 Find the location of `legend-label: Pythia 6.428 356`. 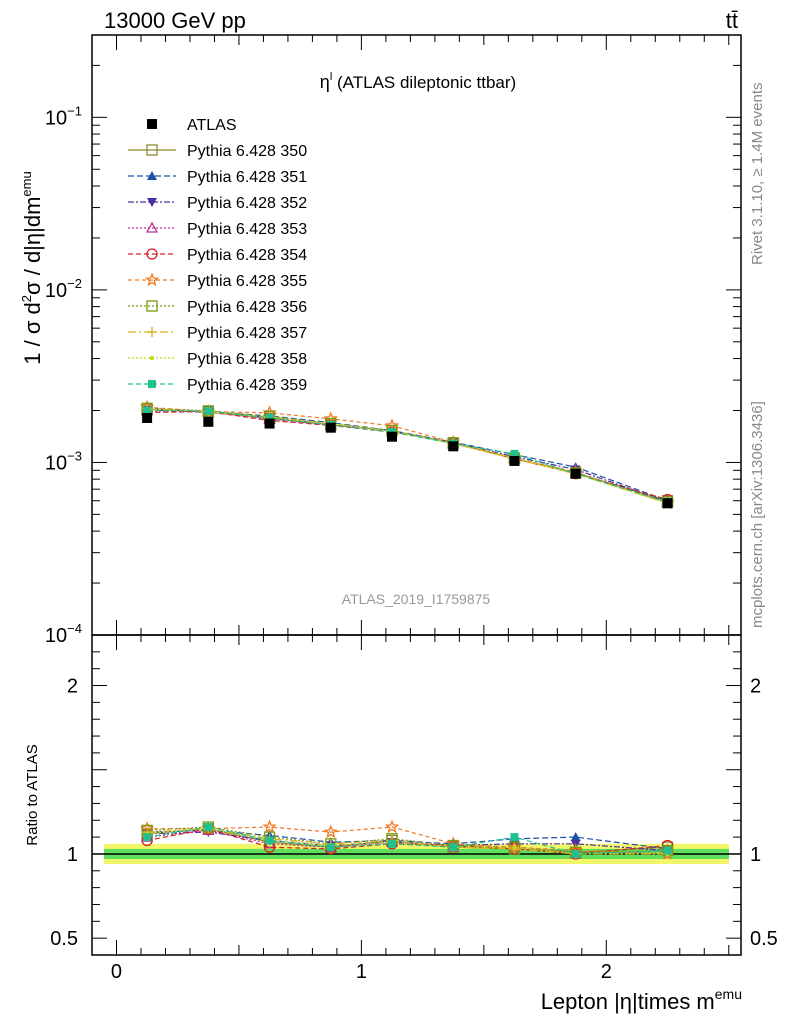

legend-label: Pythia 6.428 356 is located at coordinates (247, 307).